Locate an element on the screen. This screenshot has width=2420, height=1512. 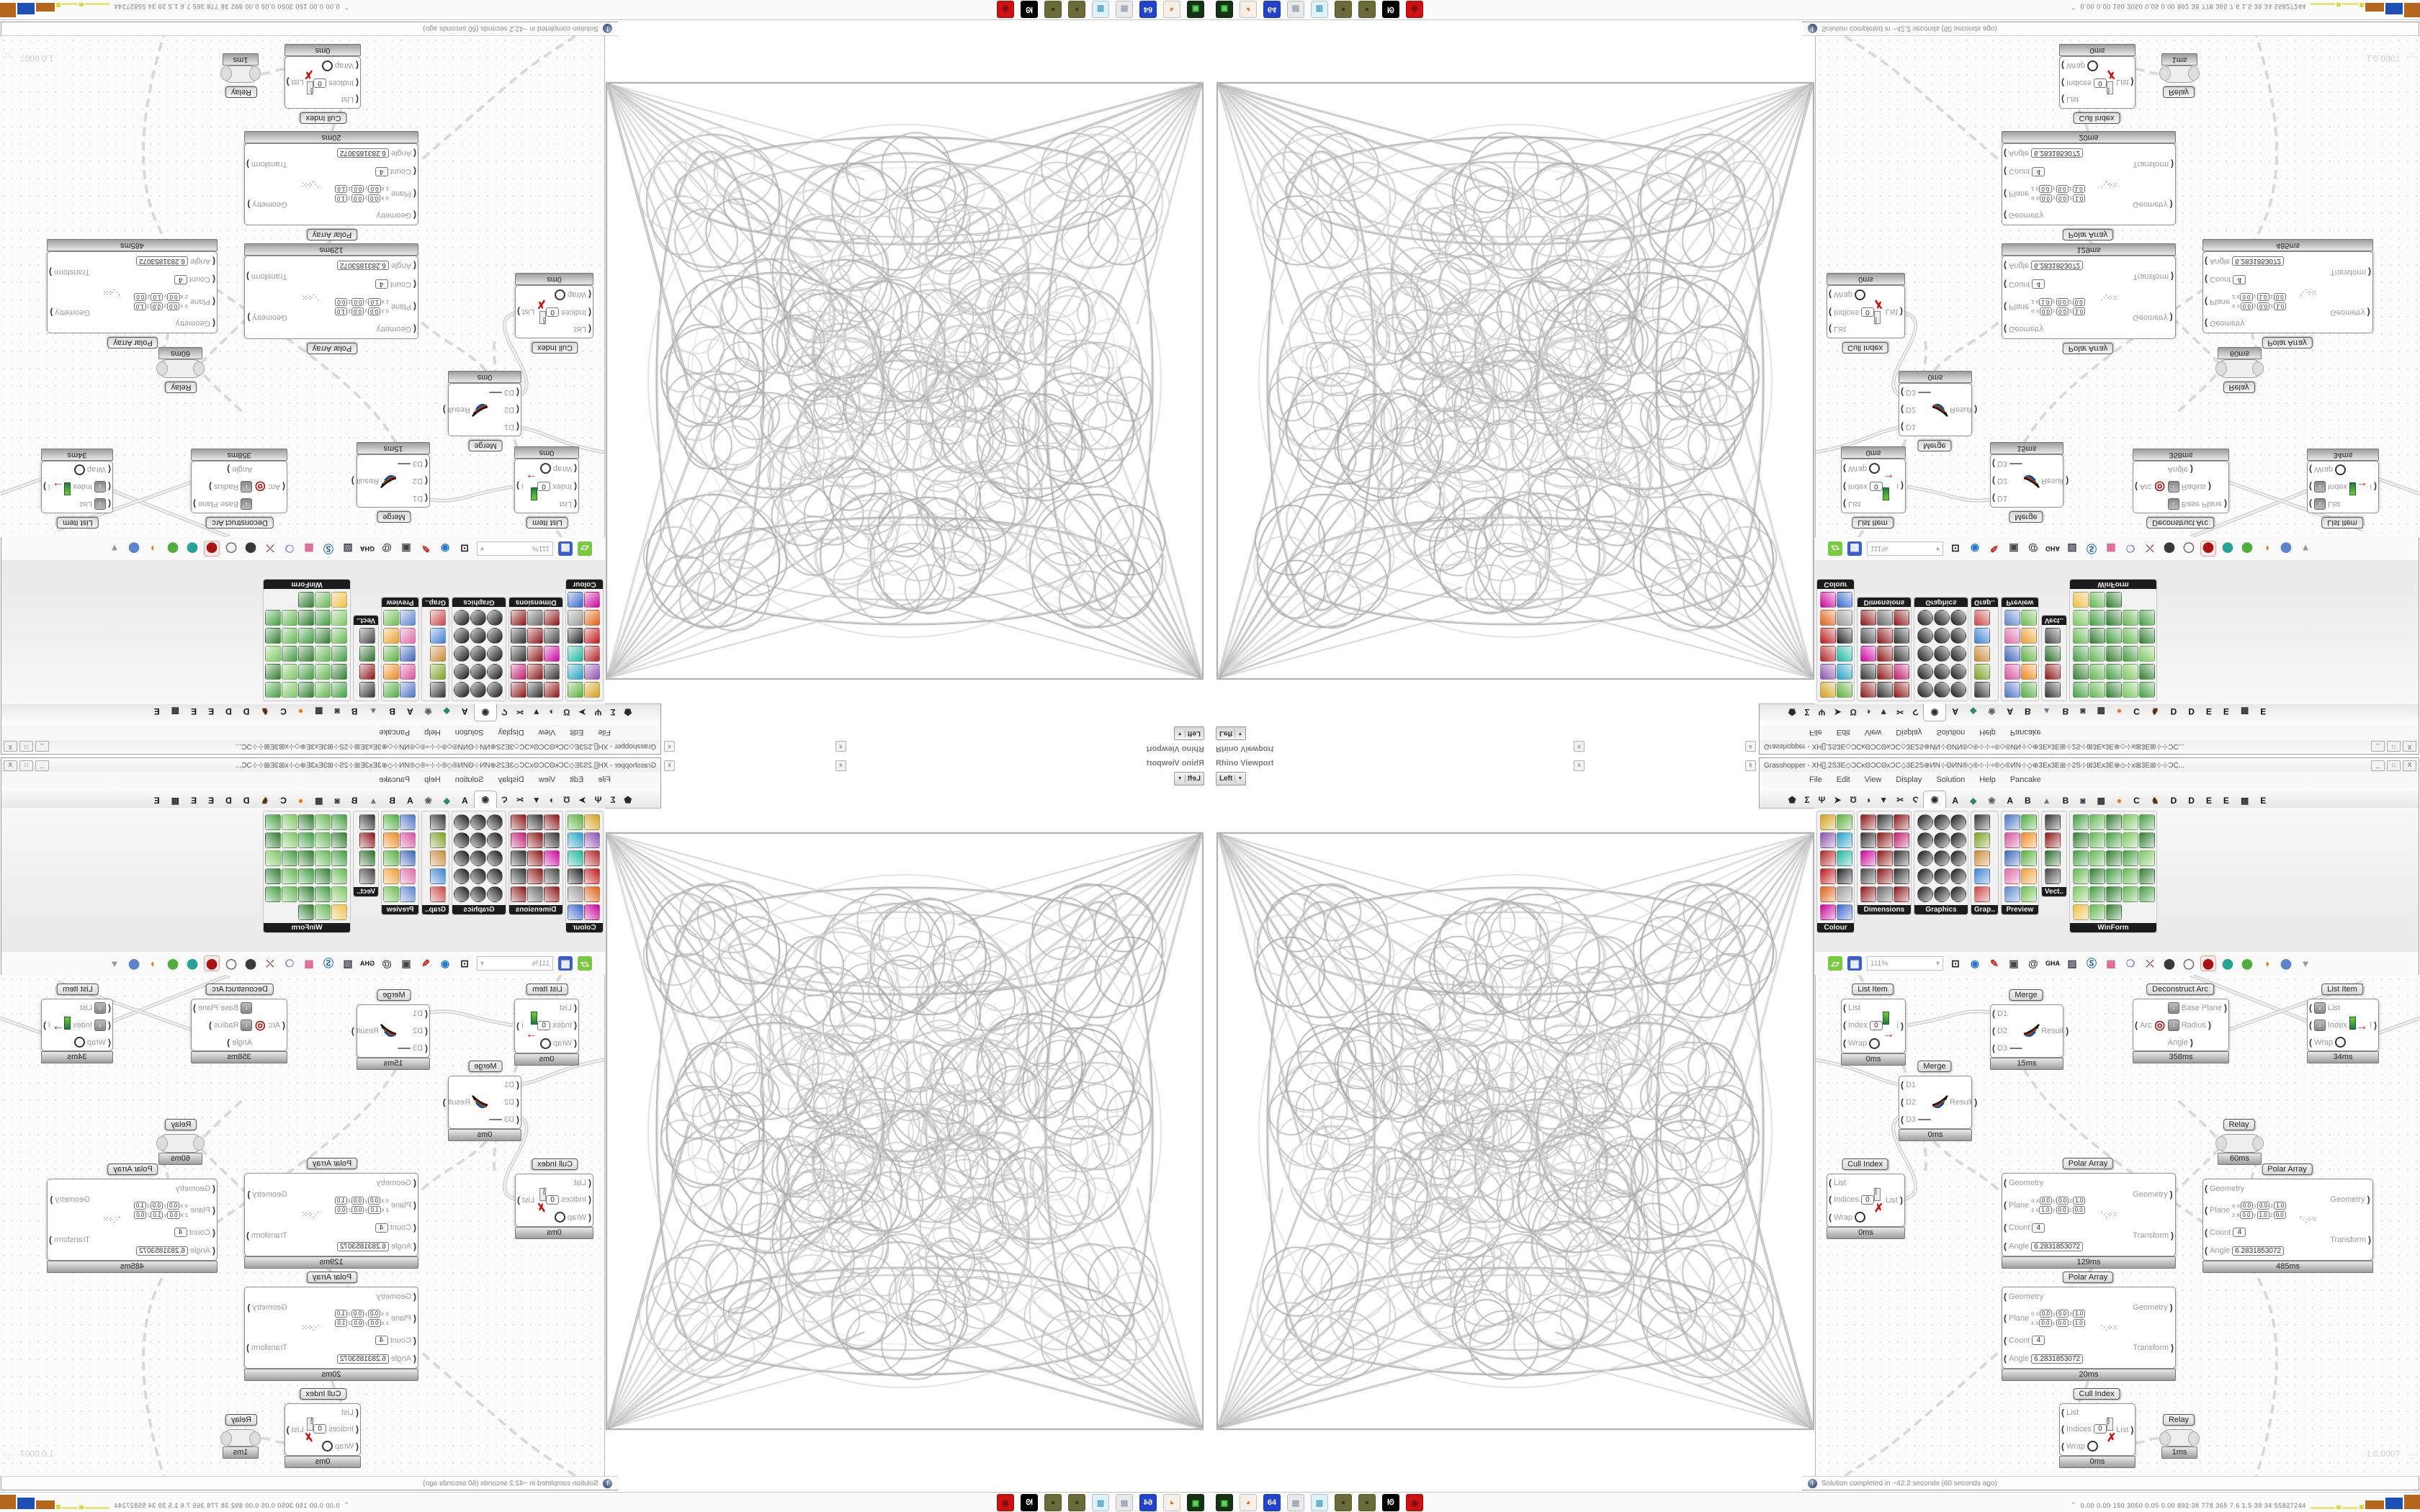
palette-label: Preview is located at coordinates (400, 602).